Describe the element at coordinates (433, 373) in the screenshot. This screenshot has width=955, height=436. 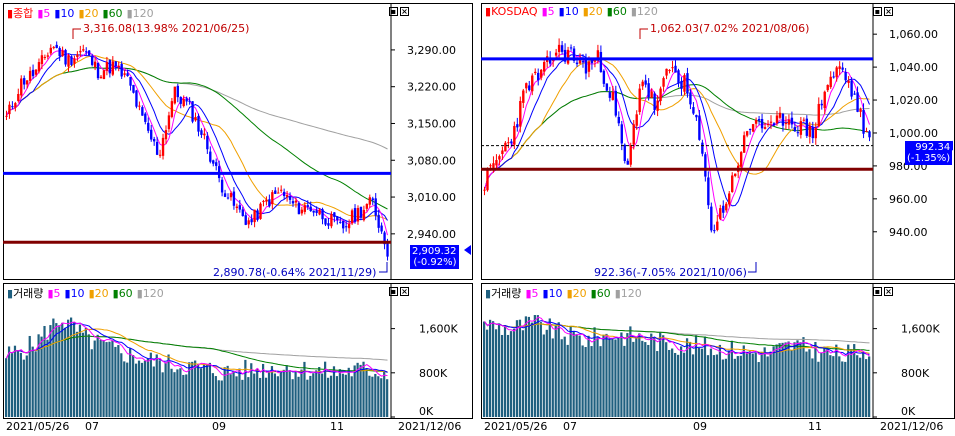
I see `y-tick-label: 800K` at that location.